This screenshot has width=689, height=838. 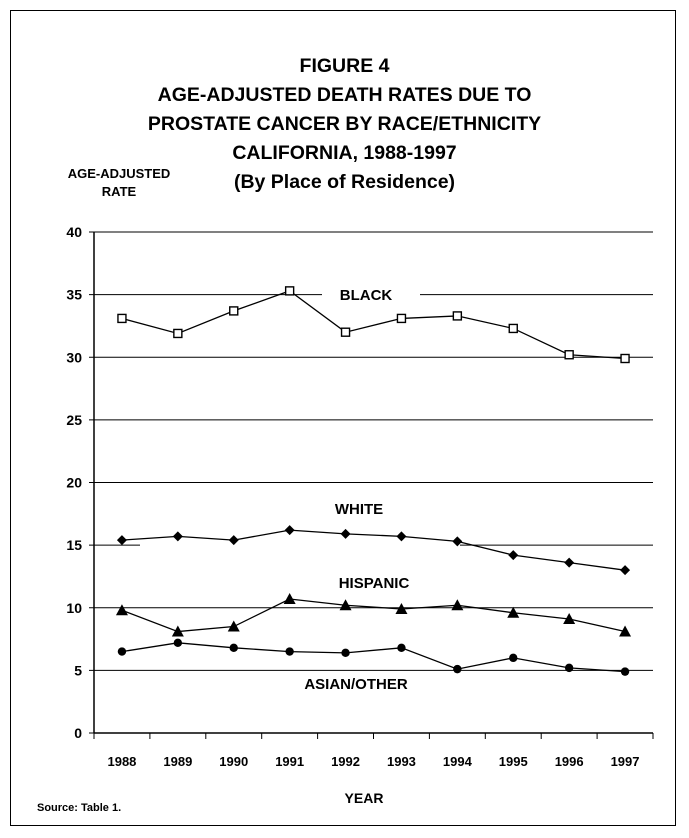 I want to click on title-line: FIGURE 4, so click(x=344, y=66).